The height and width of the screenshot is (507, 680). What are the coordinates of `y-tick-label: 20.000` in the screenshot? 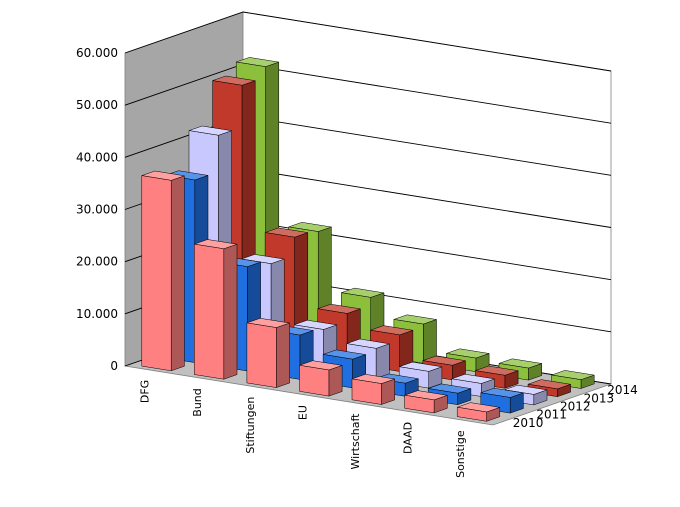 It's located at (97, 262).